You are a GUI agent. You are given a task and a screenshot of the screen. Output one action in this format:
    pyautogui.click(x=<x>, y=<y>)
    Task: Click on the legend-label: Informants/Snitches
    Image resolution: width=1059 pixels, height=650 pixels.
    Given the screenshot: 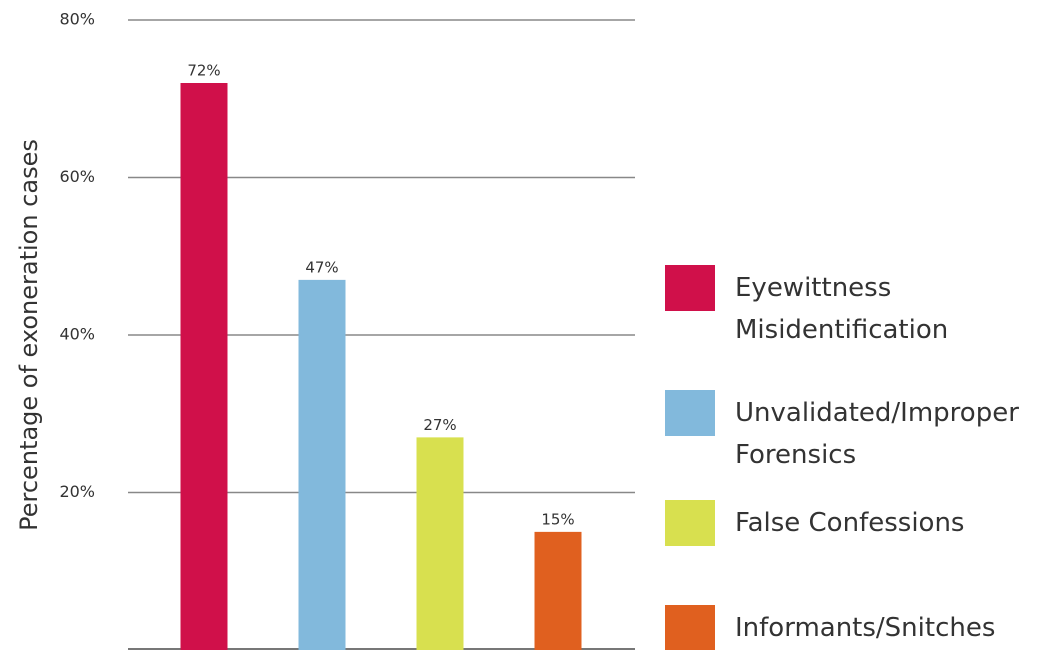 What is the action you would take?
    pyautogui.click(x=865, y=628)
    